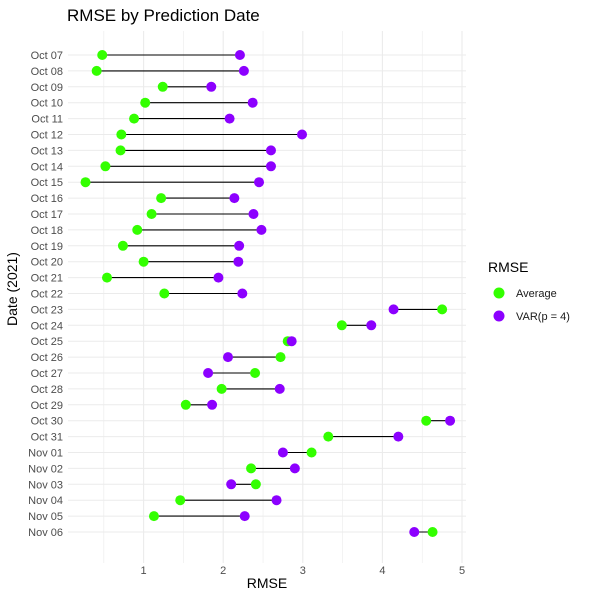  I want to click on chart-title: RMSE by Prediction Date, so click(163, 15).